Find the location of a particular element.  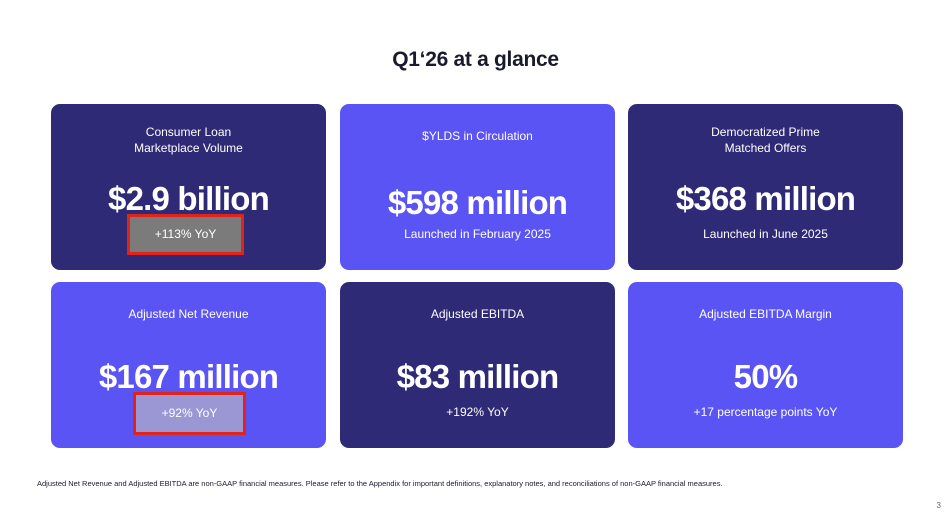

card-value: 50% is located at coordinates (765, 376).